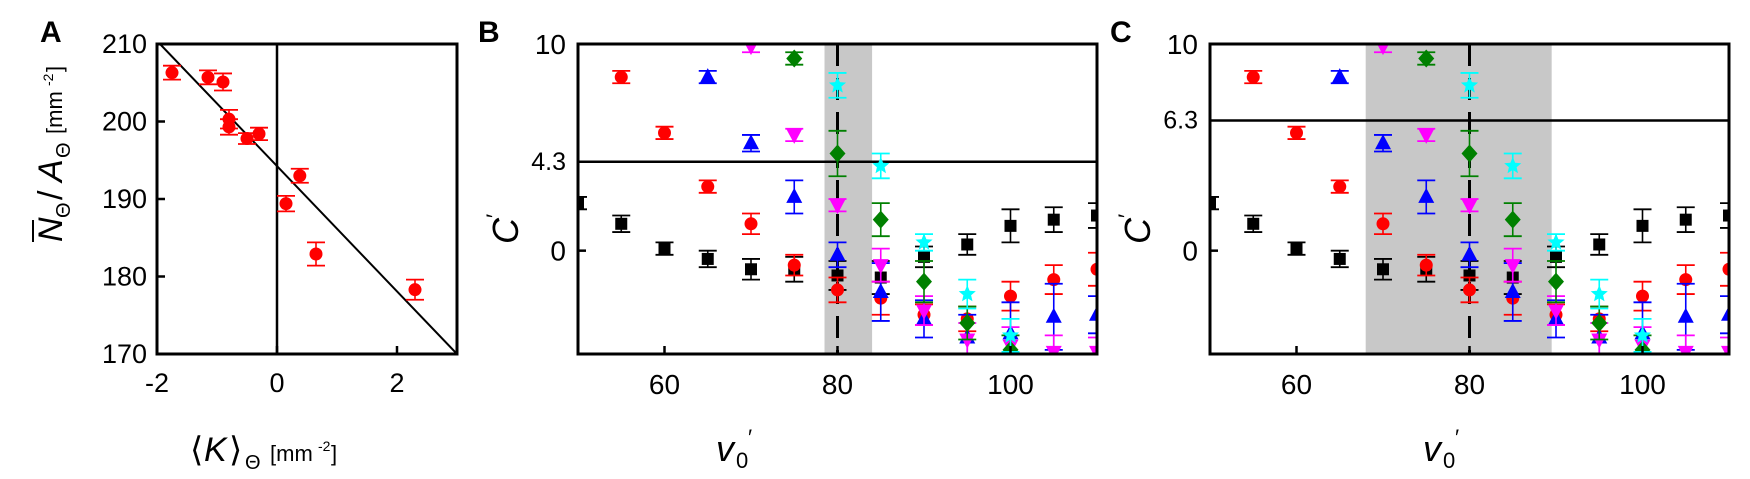 This screenshot has height=479, width=1750. What do you see at coordinates (51, 171) in the screenshot?
I see `svg-text: A` at bounding box center [51, 171].